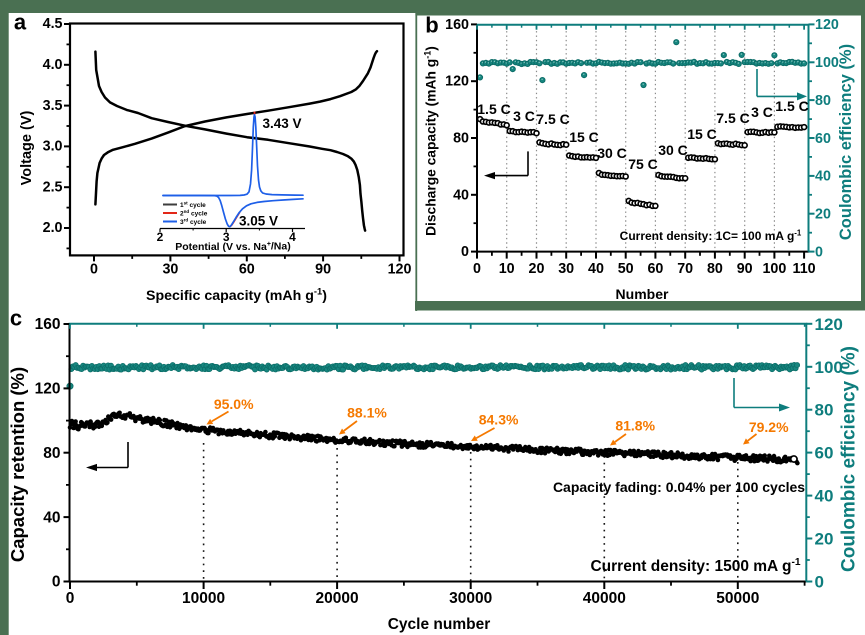  Describe the element at coordinates (430, 141) in the screenshot. I see `svg-text: Discharge capacity (mAh g-1)` at that location.